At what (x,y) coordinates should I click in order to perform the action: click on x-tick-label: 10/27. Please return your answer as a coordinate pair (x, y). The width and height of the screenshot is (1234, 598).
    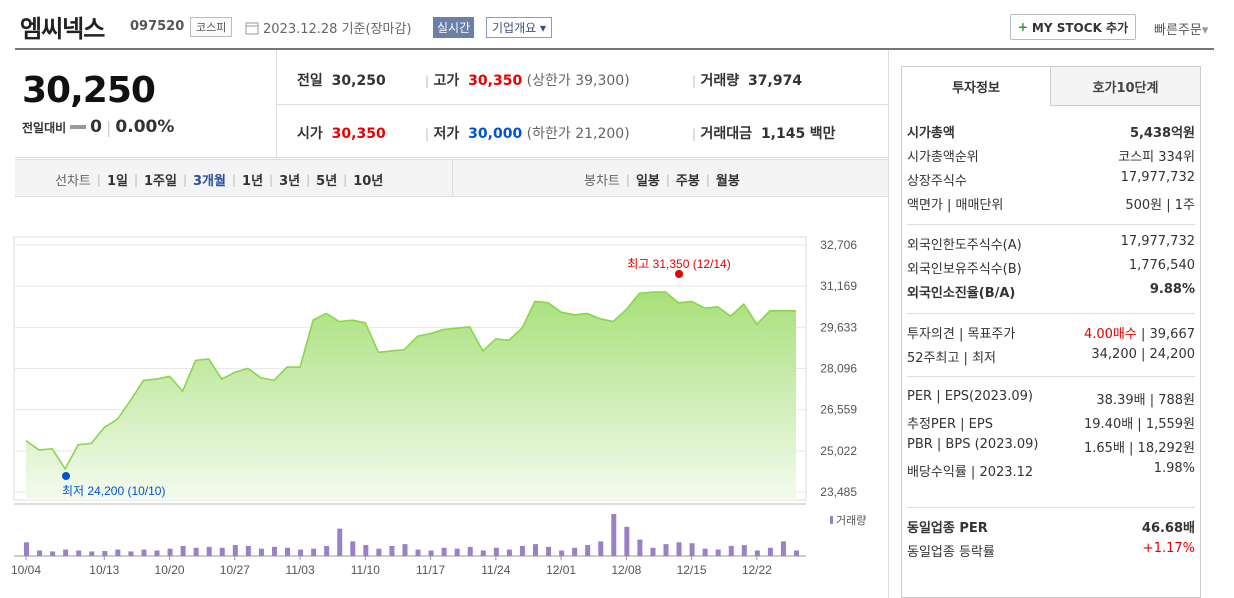
    Looking at the image, I should click on (235, 570).